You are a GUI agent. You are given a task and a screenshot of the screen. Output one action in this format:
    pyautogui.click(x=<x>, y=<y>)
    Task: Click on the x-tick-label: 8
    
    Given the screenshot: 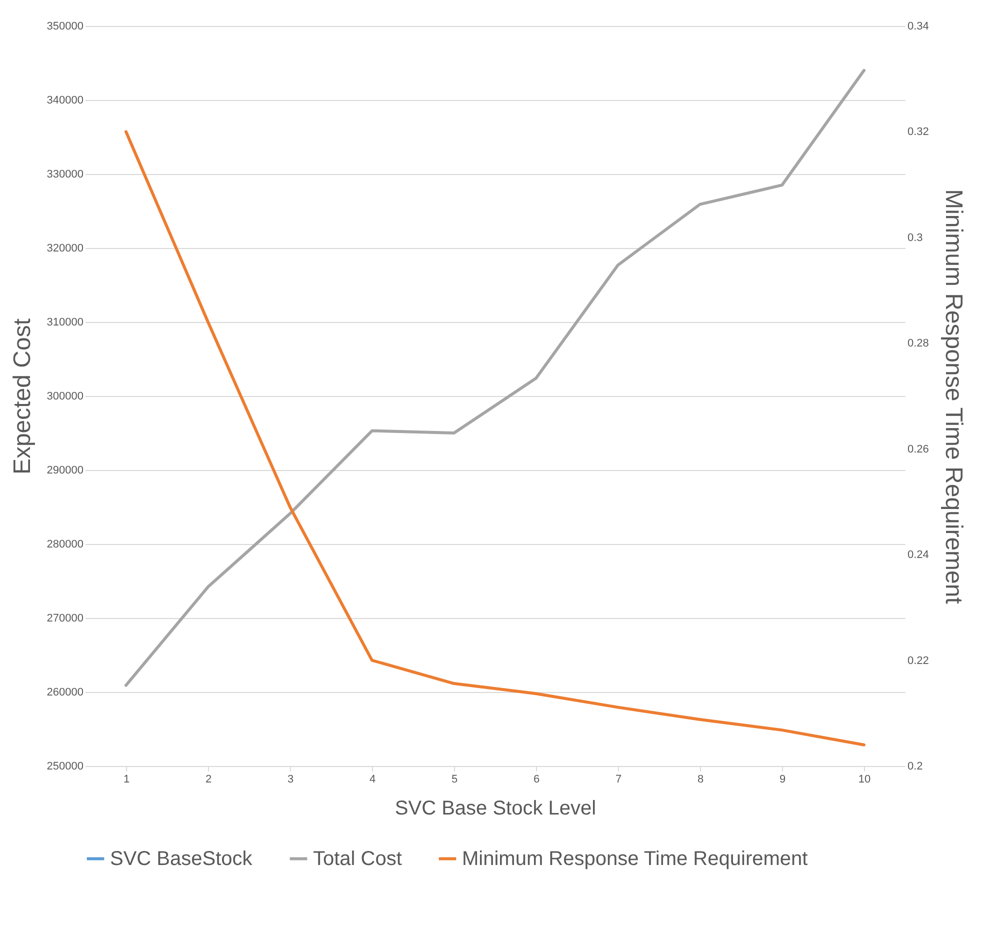 What is the action you would take?
    pyautogui.click(x=700, y=780)
    